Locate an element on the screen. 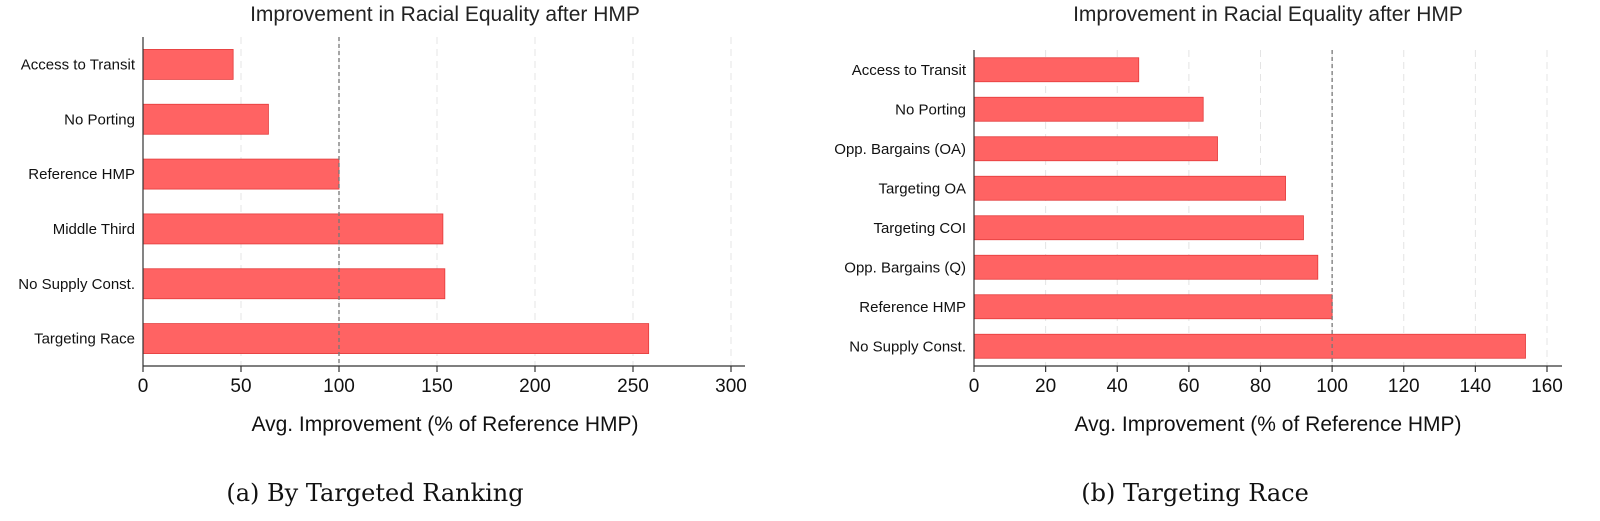  caption-a: (a) By Targeted Ranking is located at coordinates (374, 493).